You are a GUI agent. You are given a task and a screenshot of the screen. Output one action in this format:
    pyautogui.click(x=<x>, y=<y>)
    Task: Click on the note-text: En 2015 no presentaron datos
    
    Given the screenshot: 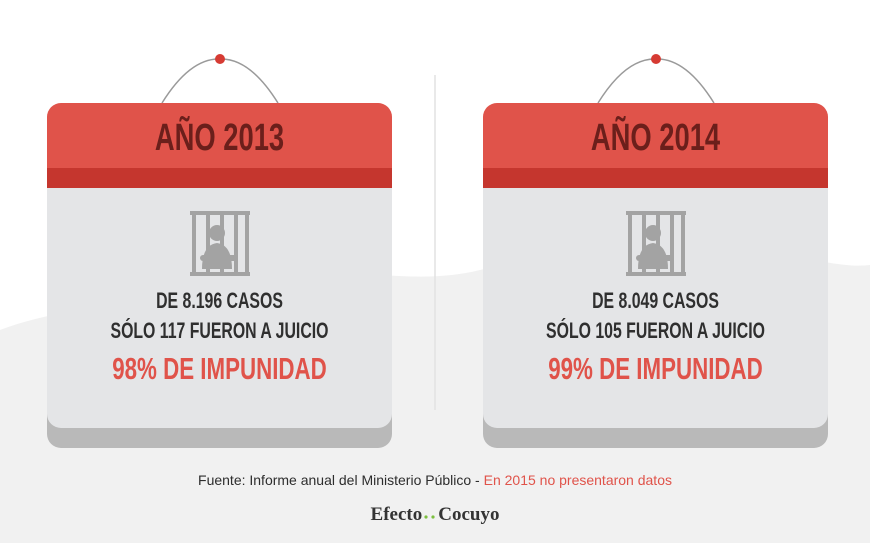 What is the action you would take?
    pyautogui.click(x=577, y=480)
    